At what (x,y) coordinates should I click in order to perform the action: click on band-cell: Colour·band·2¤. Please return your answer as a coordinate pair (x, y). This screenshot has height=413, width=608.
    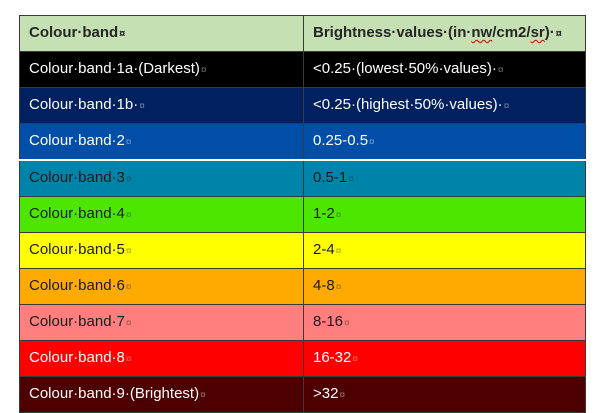
    Looking at the image, I should click on (161, 142).